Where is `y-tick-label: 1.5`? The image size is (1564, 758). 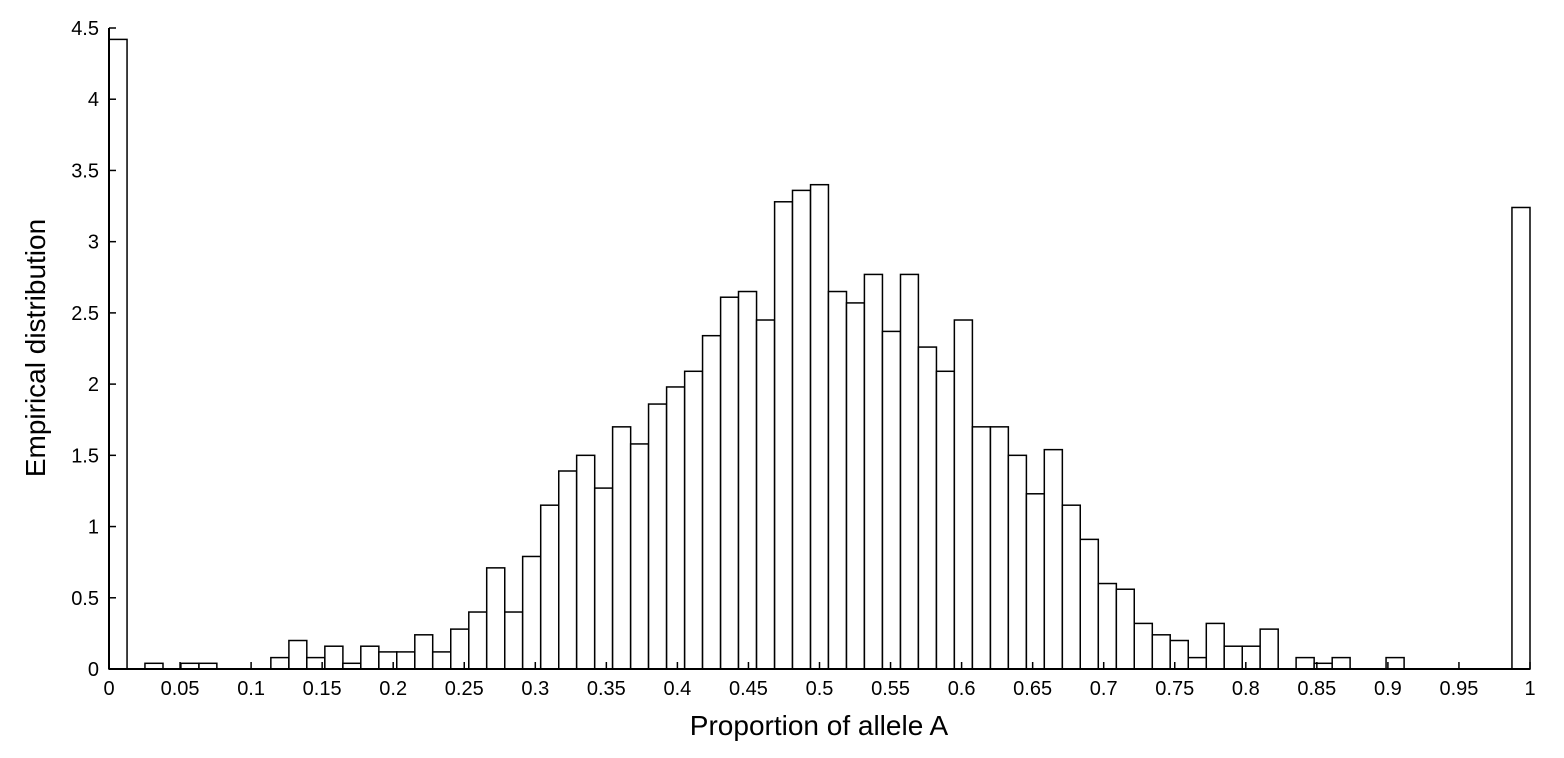 y-tick-label: 1.5 is located at coordinates (85, 456).